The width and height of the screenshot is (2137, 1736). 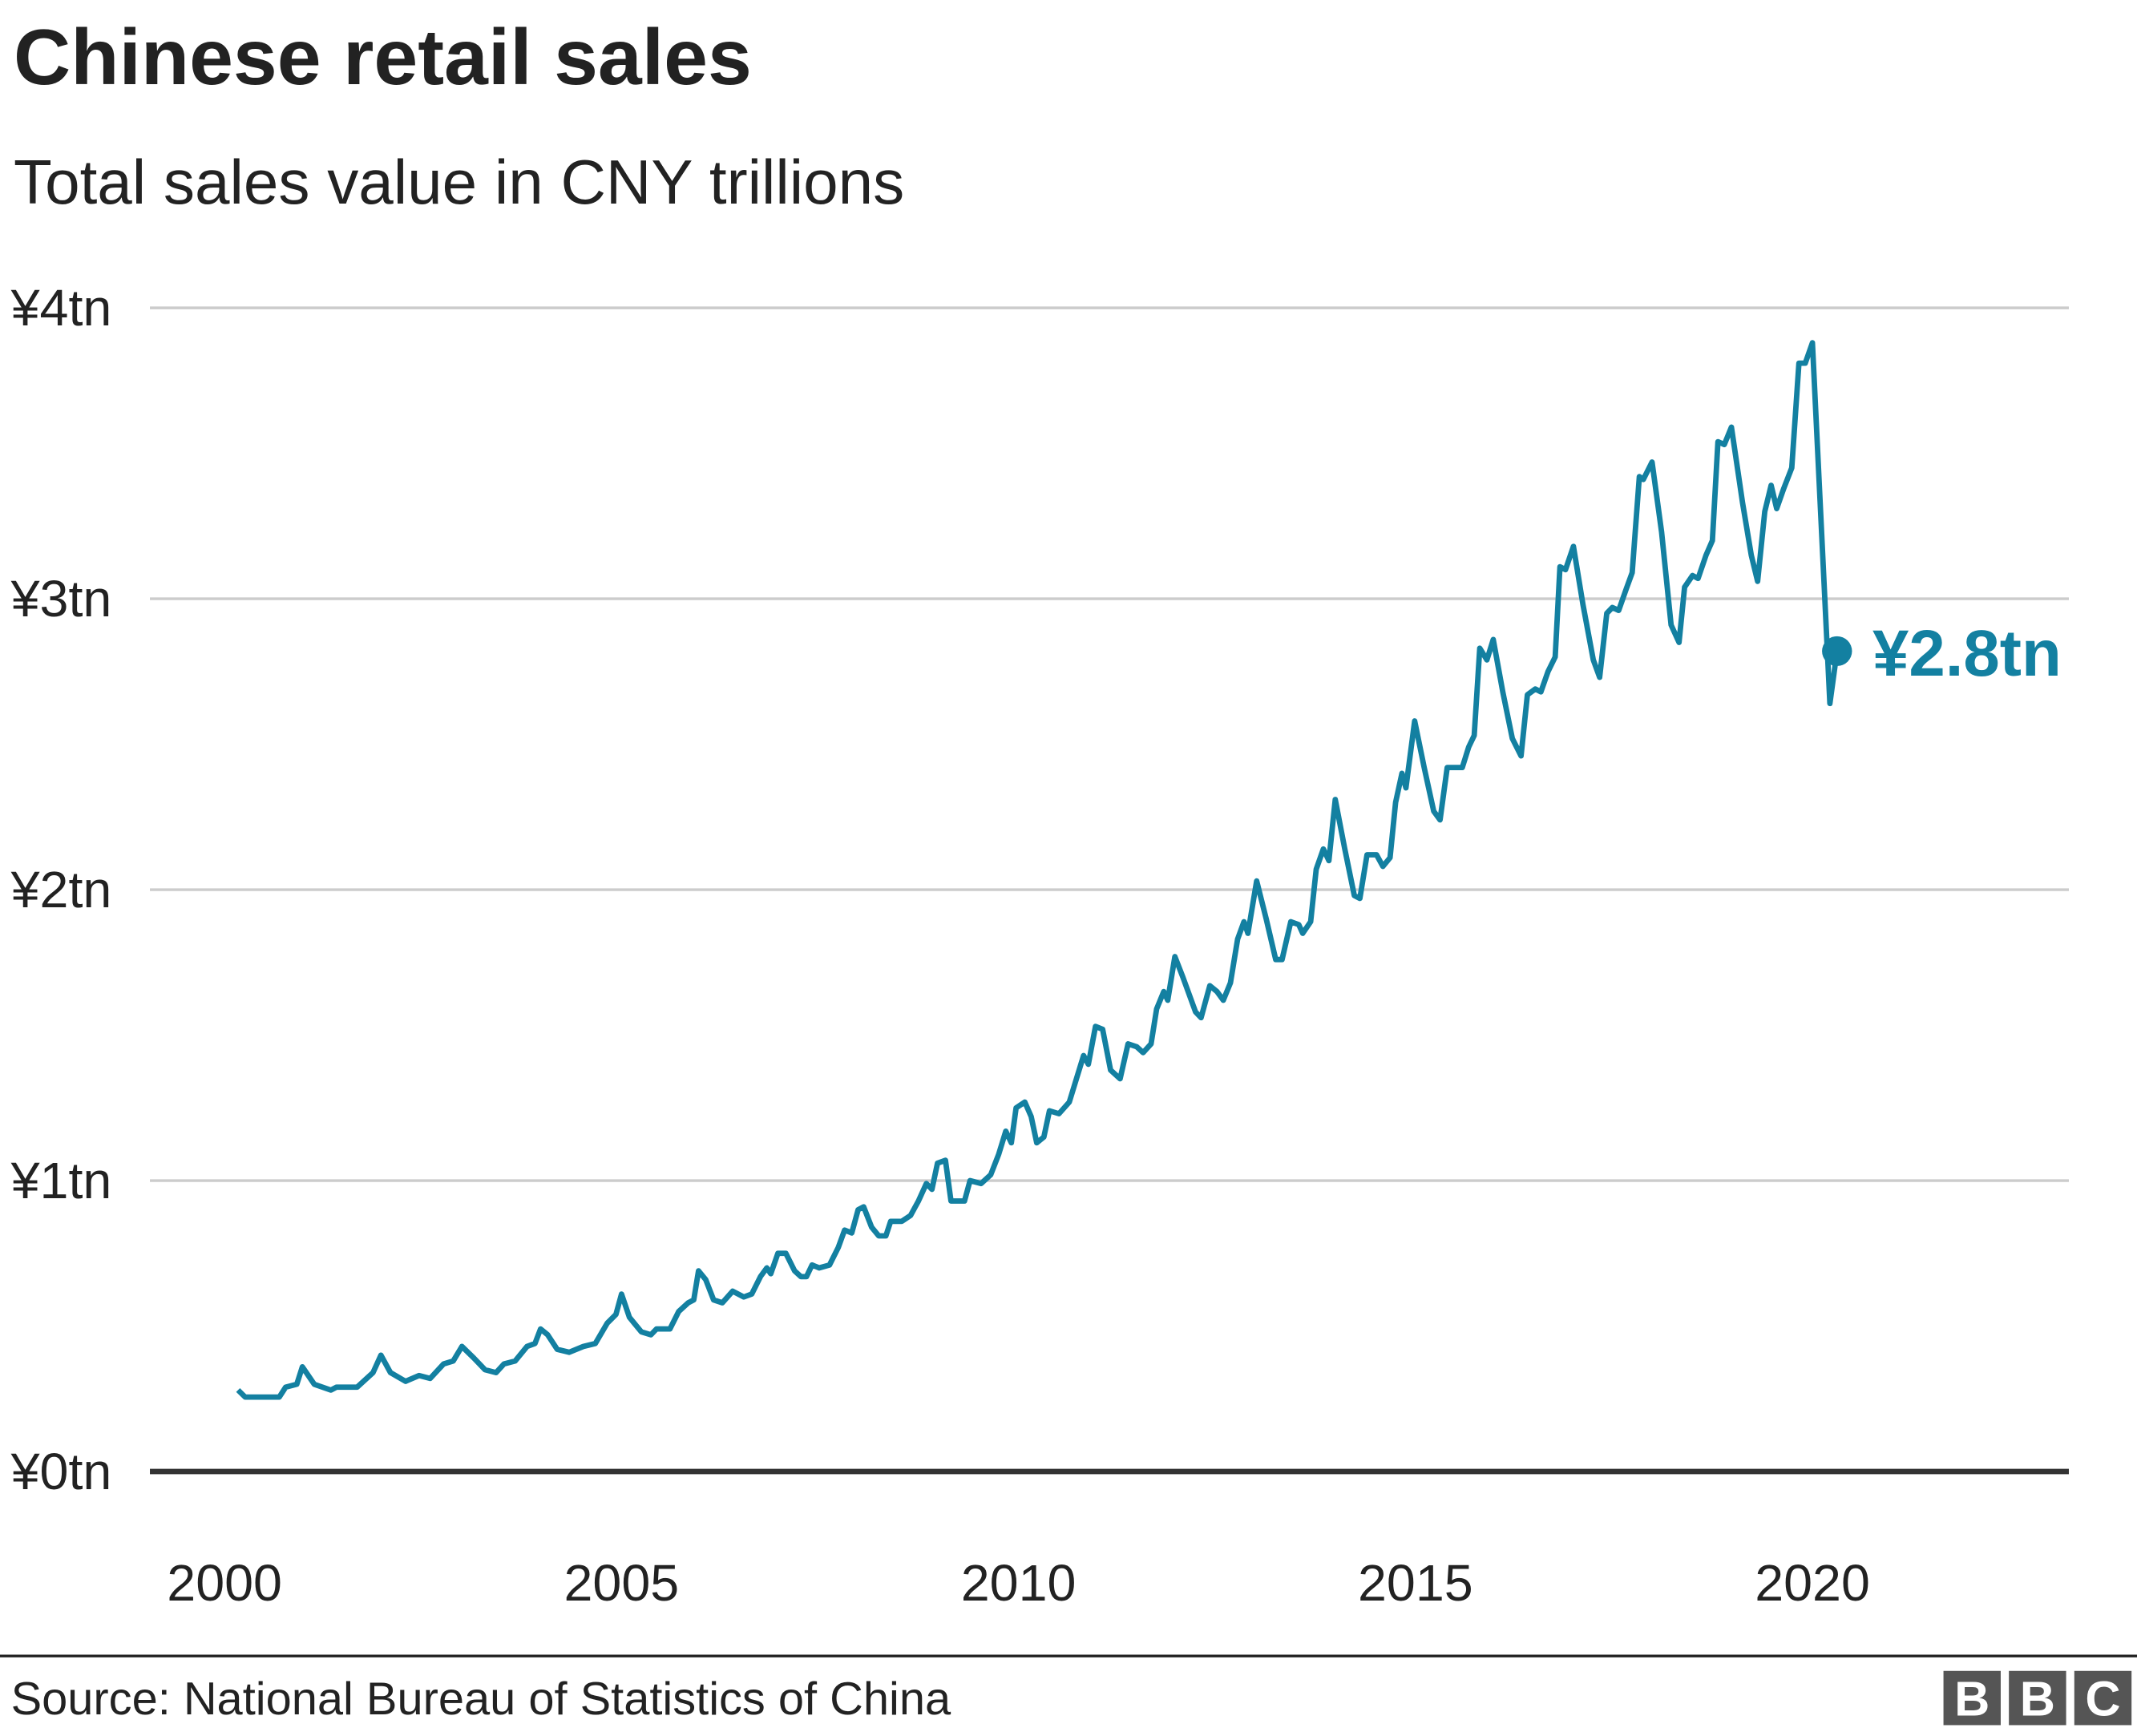 I want to click on annotation: ¥2.8tn, so click(x=1967, y=653).